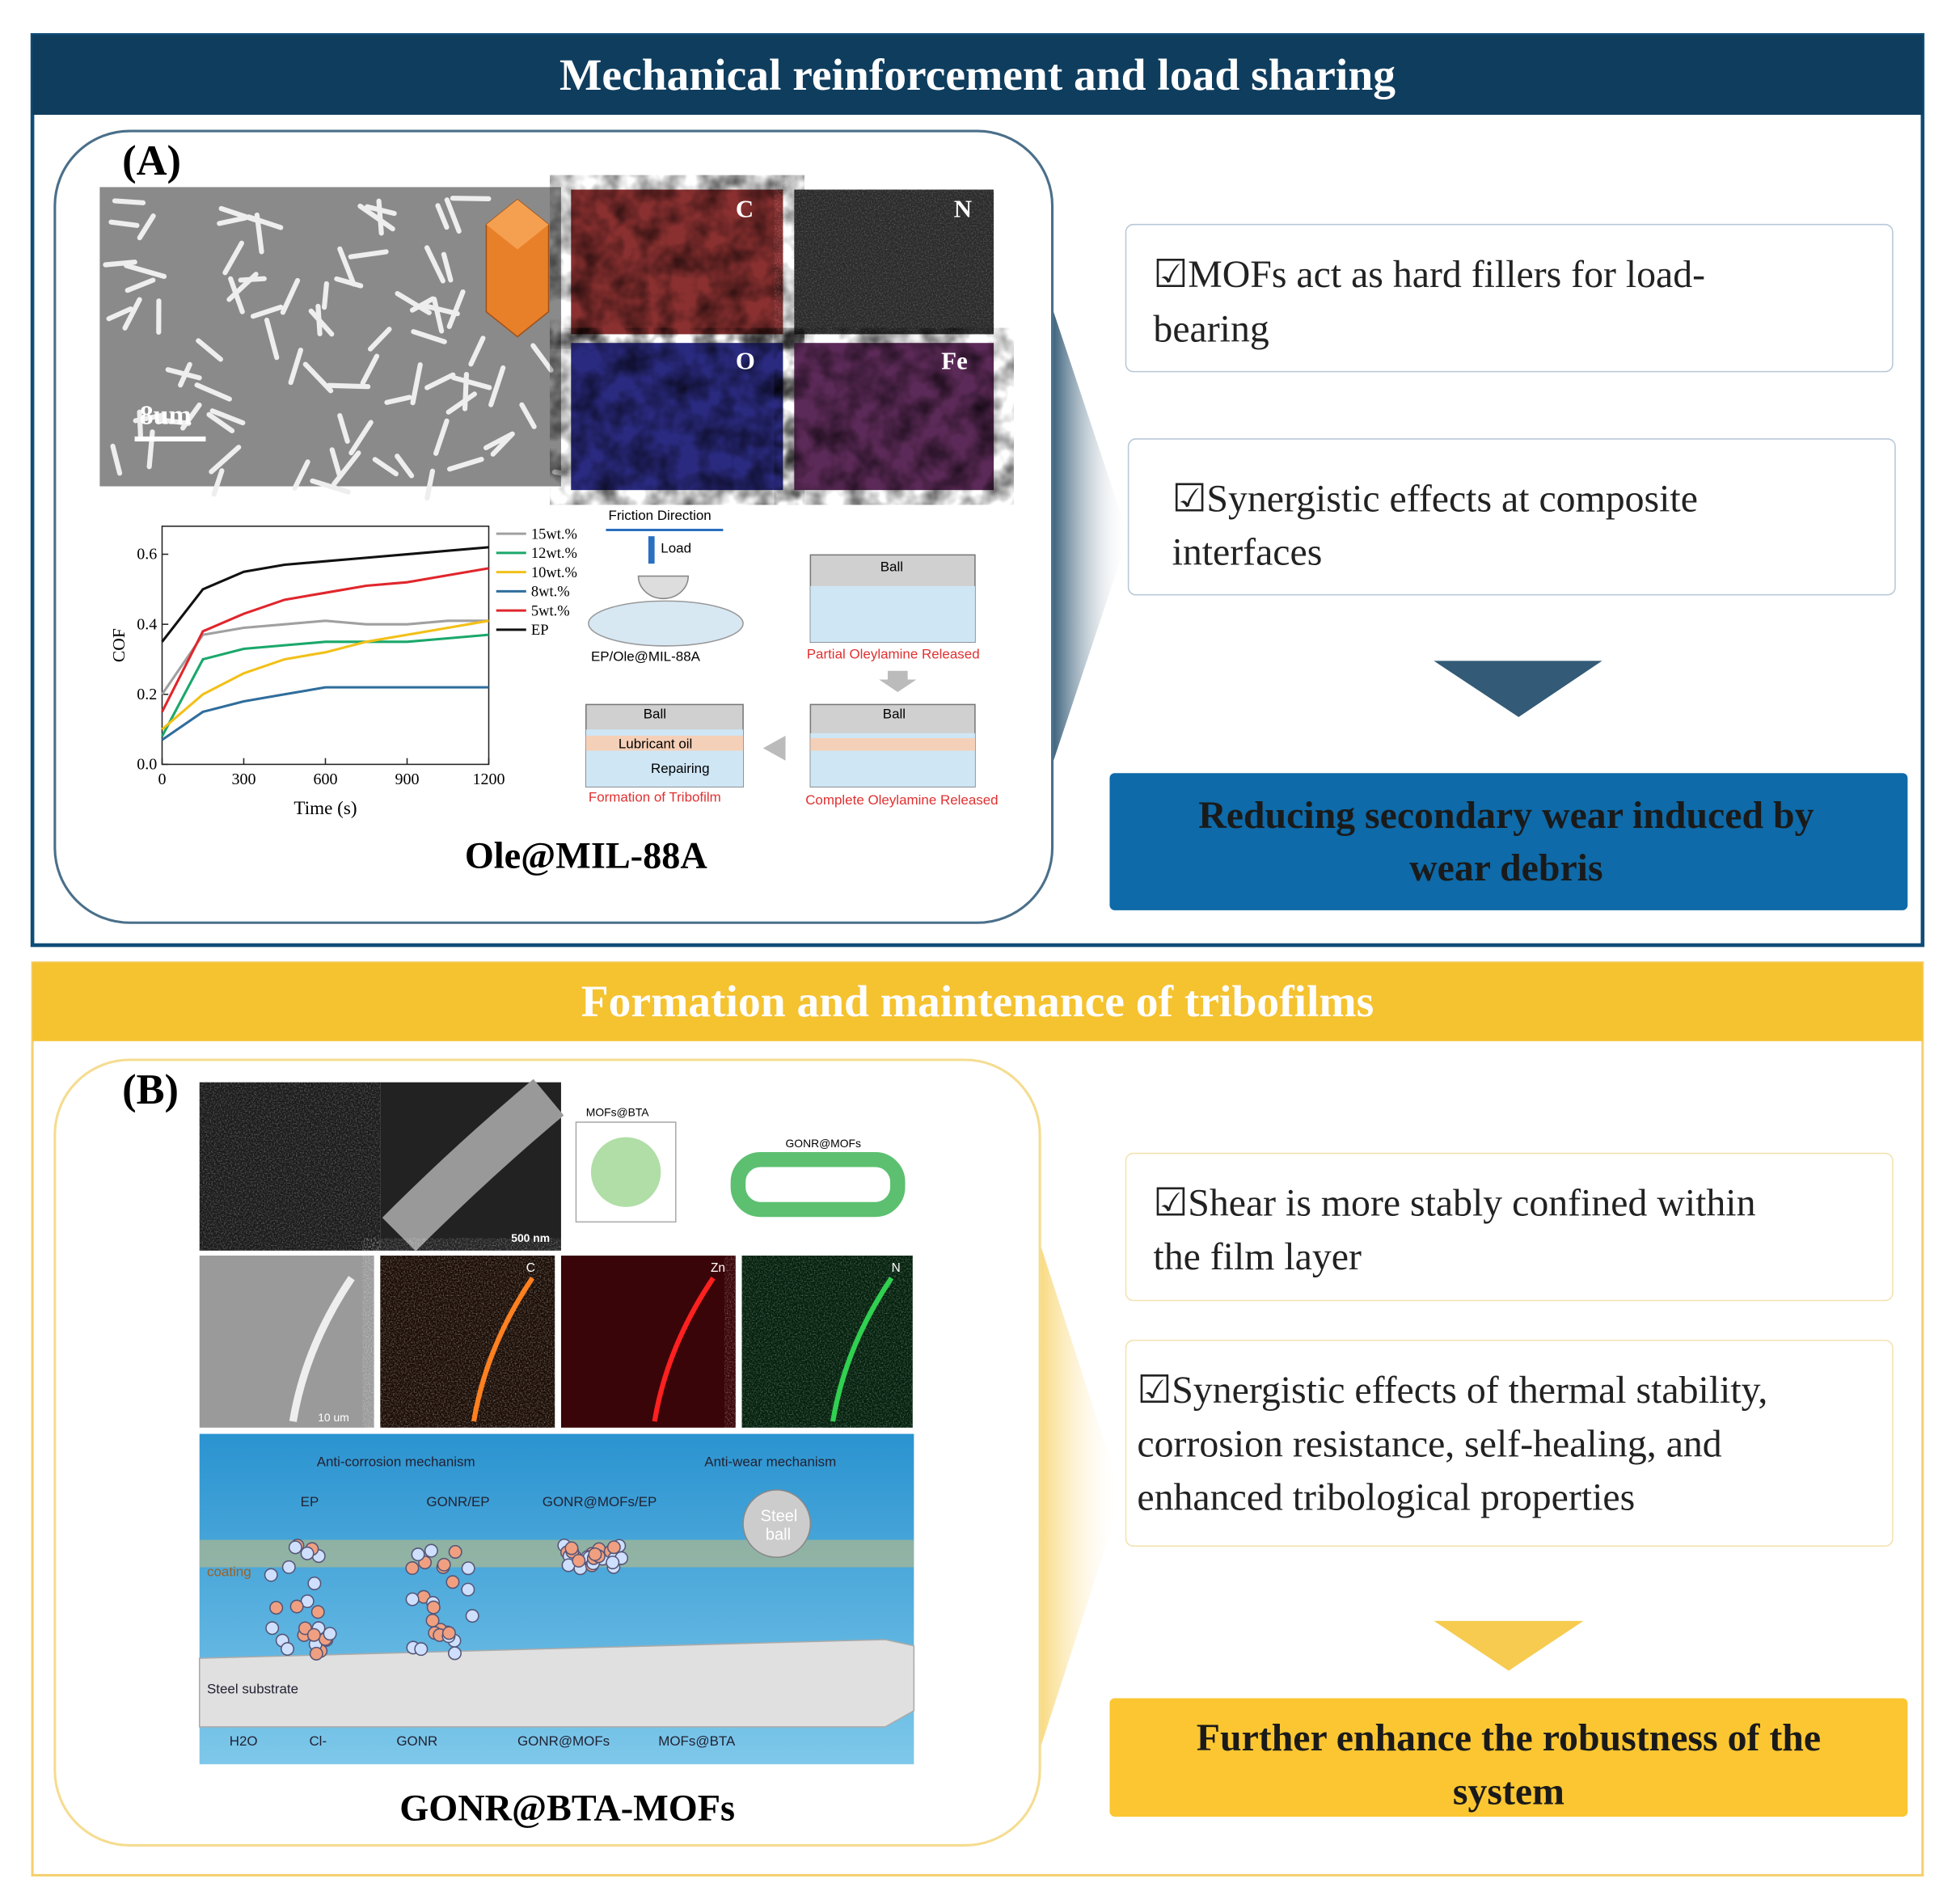  I want to click on eds-label: Zn, so click(718, 1268).